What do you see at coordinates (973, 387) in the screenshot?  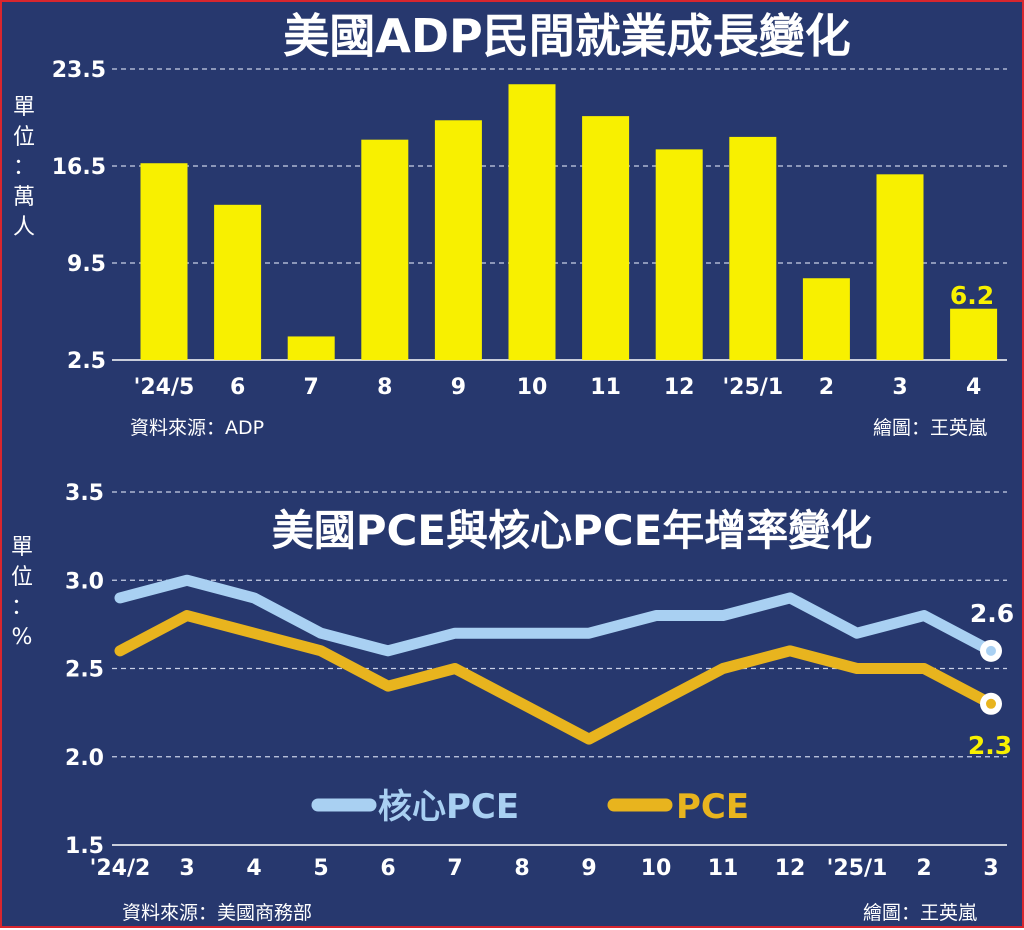 I see `top-x-tick-label: 4` at bounding box center [973, 387].